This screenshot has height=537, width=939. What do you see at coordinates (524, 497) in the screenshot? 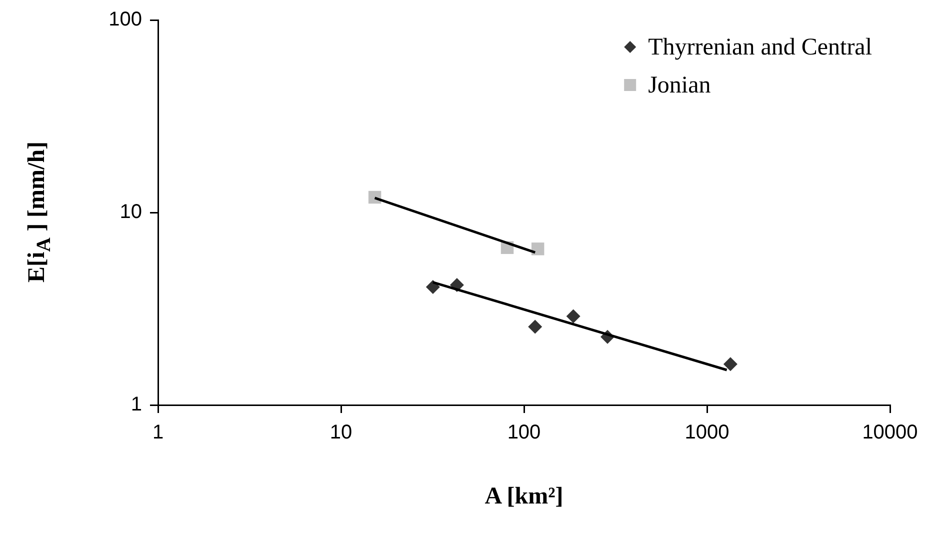
I see `x-axis-title: A [km²]` at bounding box center [524, 497].